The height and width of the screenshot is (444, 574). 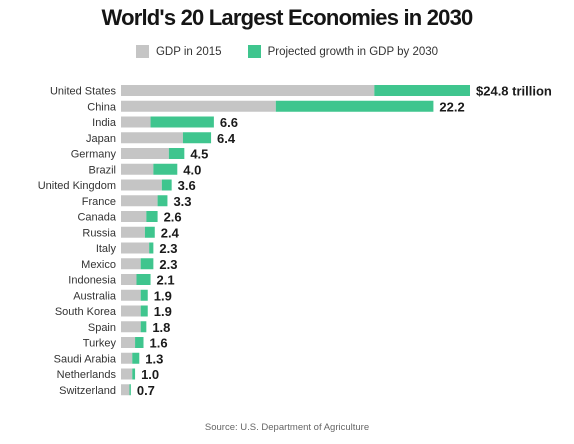 What do you see at coordinates (287, 427) in the screenshot?
I see `source-note: Source: U.S. Department of Agriculture` at bounding box center [287, 427].